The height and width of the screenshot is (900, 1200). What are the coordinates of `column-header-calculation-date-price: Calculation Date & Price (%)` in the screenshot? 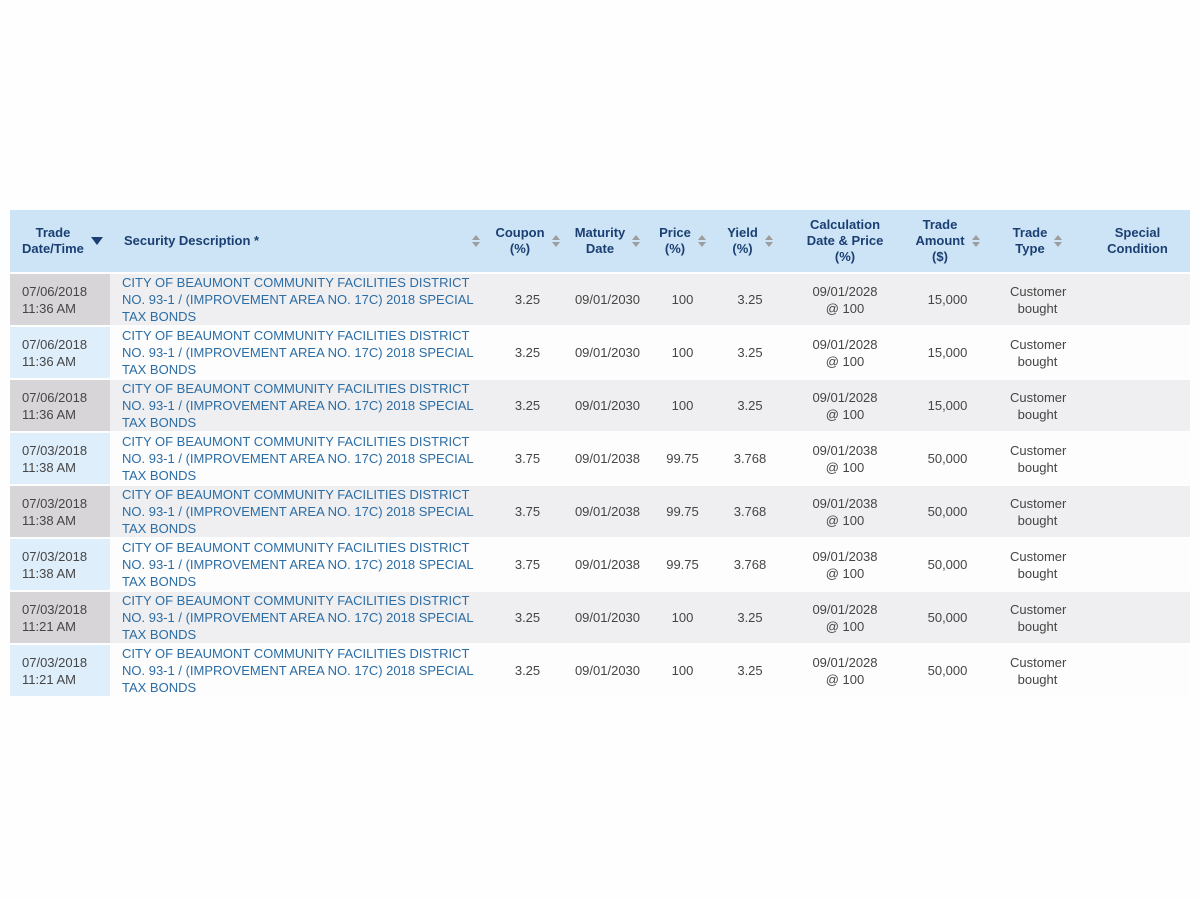 It's located at (845, 241).